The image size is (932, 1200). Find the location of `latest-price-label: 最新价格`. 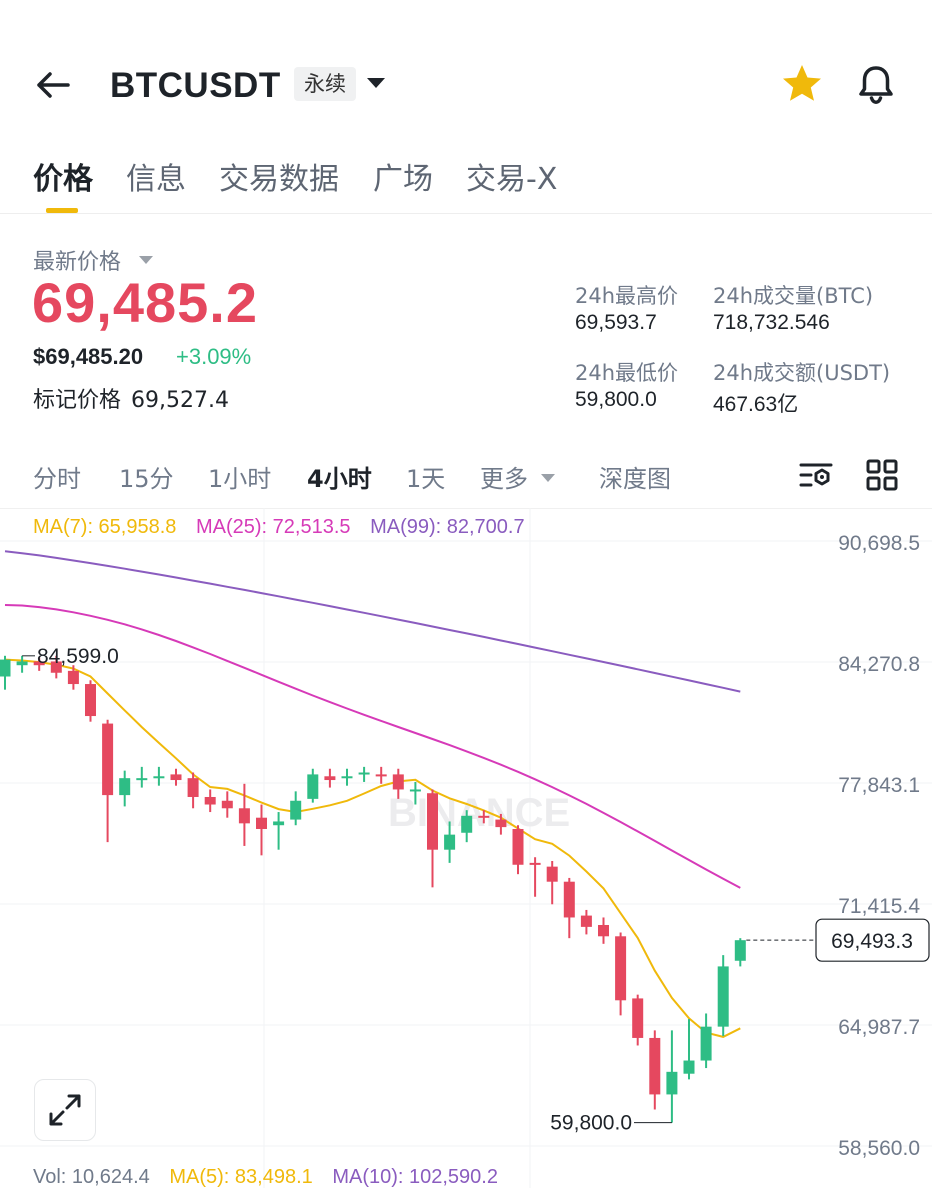

latest-price-label: 最新价格 is located at coordinates (77, 262).